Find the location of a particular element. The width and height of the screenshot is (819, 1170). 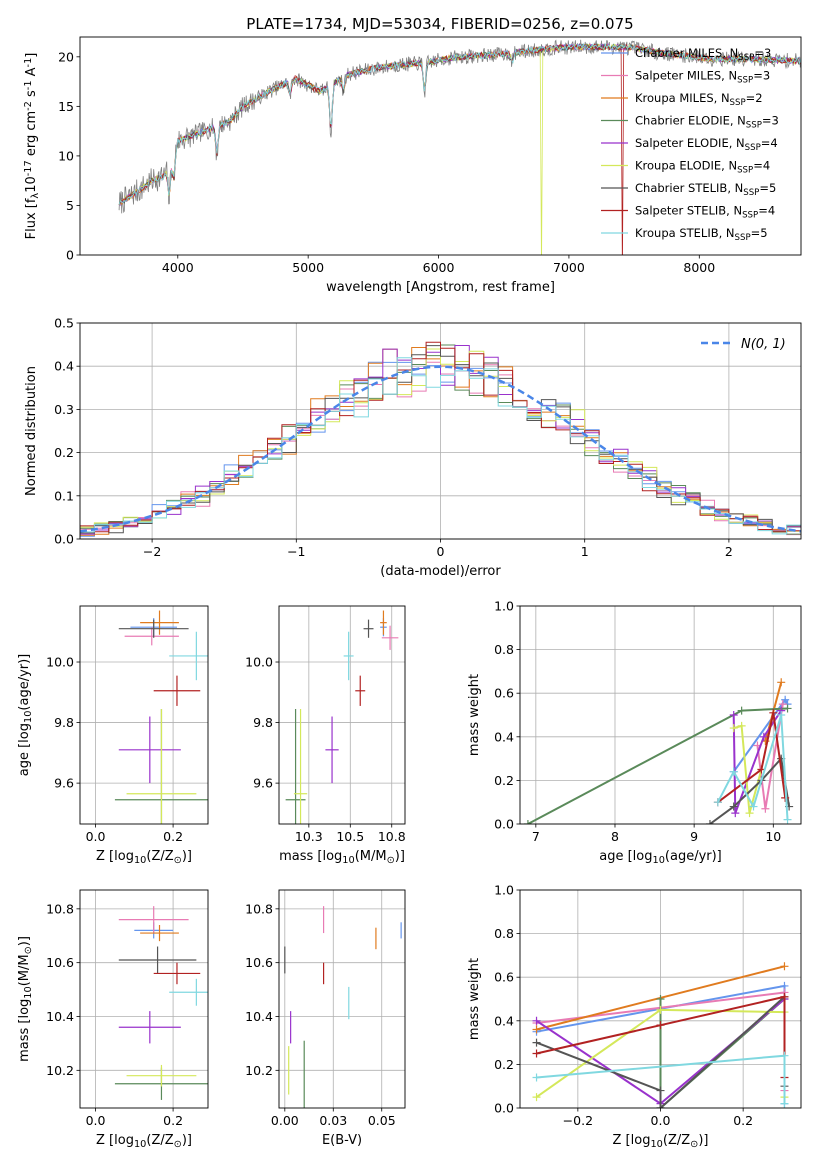

Z-age-ylabel: age [log10(age/yr)] is located at coordinates (25, 715).